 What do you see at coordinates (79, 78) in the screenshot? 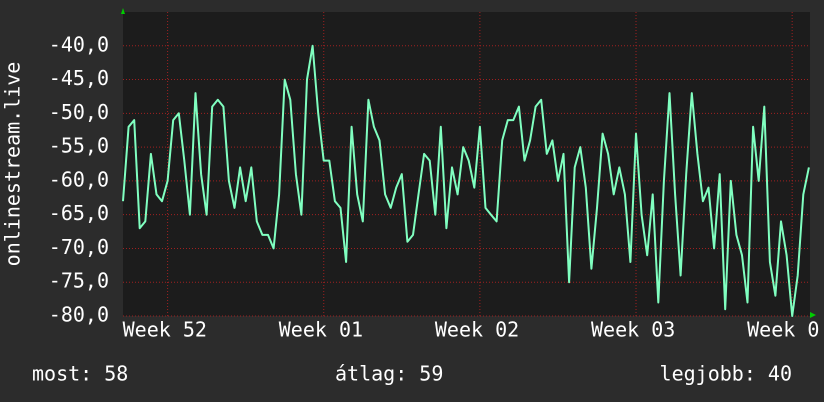
I see `y-tick-label: -45,0` at bounding box center [79, 78].